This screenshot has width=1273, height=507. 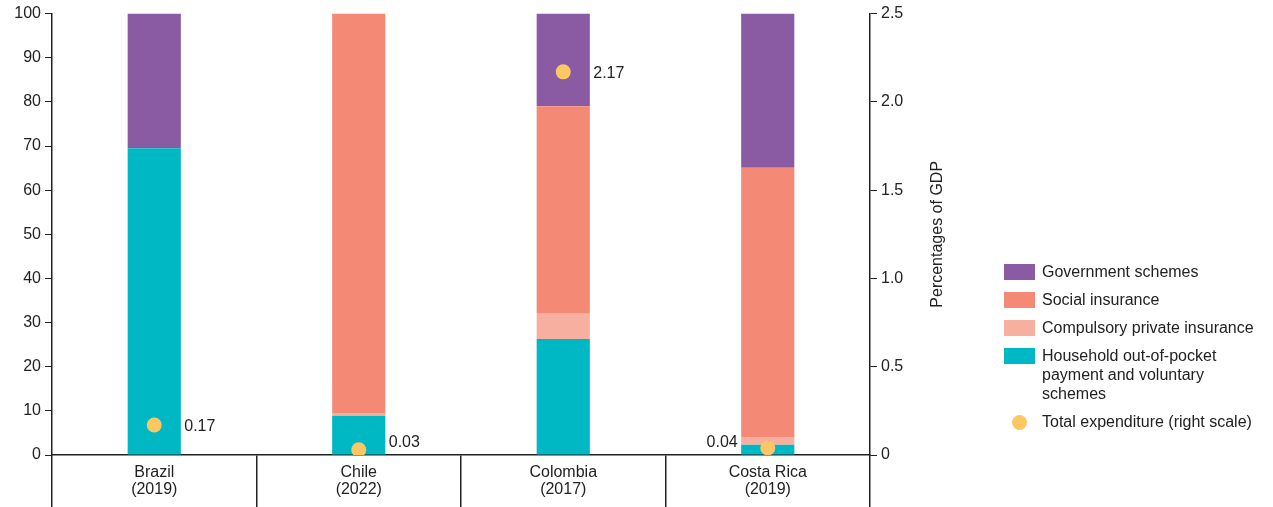 I want to click on y-tick-label: 20, so click(x=32, y=366).